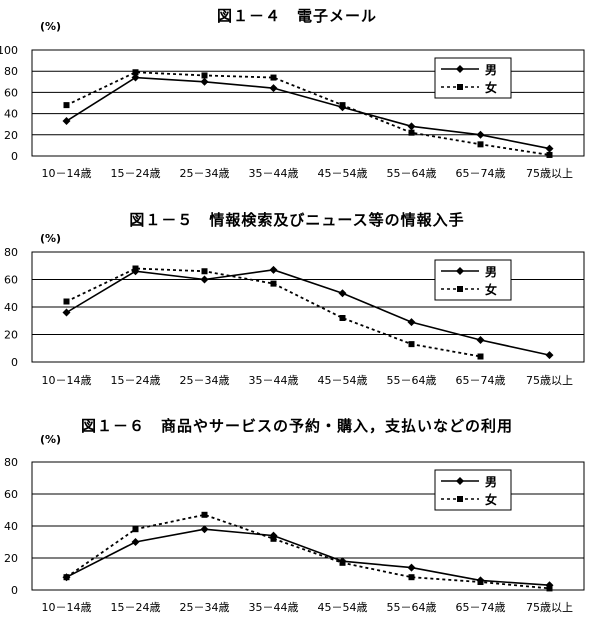  Describe the element at coordinates (296, 16) in the screenshot. I see `chart-title-1: 図１－４ 電子メール` at that location.